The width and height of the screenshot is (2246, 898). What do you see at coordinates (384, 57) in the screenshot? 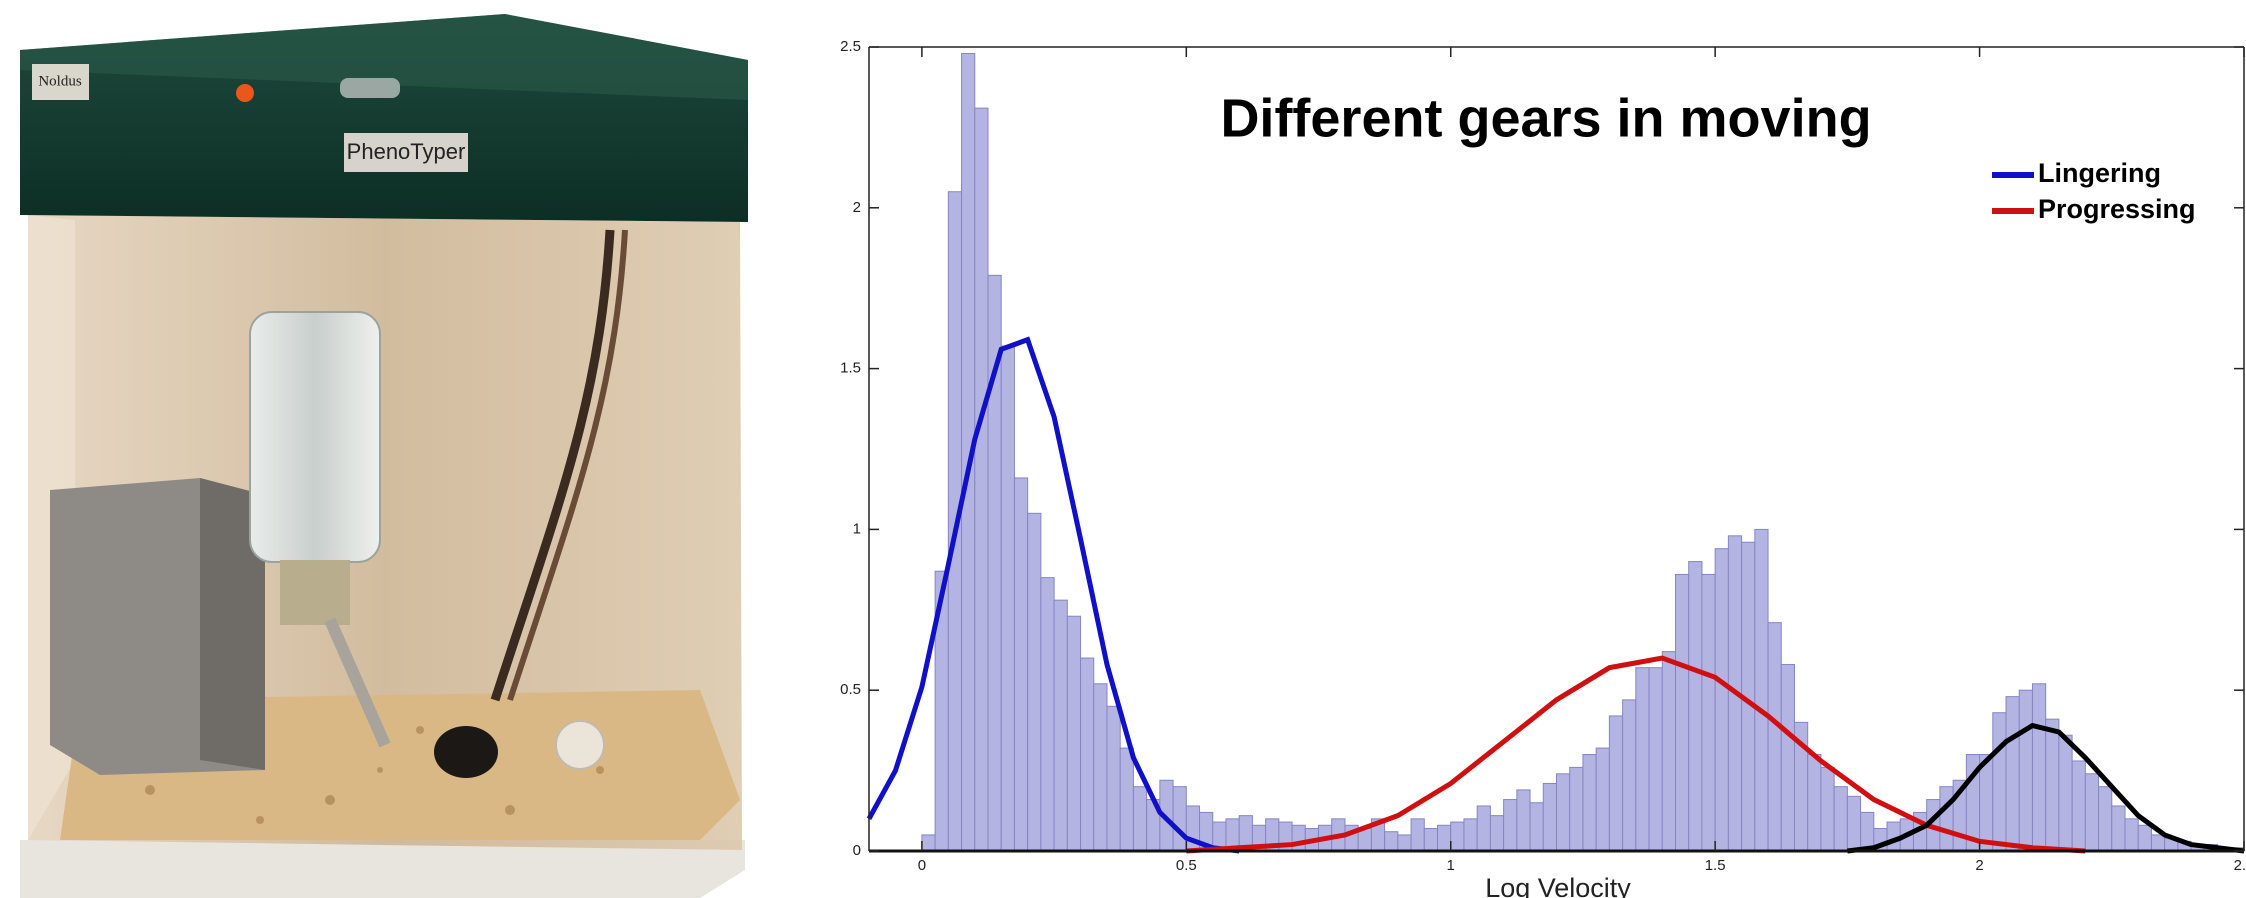
I see `lid-top` at bounding box center [384, 57].